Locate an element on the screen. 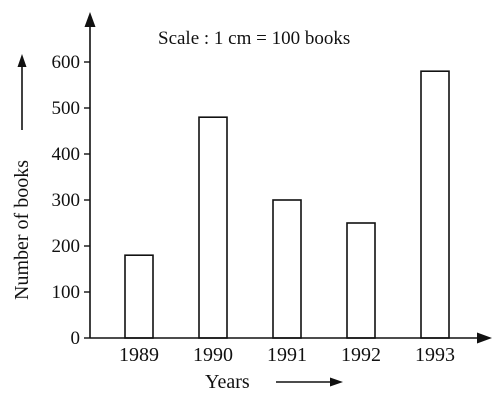 The height and width of the screenshot is (400, 502). bar-1991 is located at coordinates (287, 269).